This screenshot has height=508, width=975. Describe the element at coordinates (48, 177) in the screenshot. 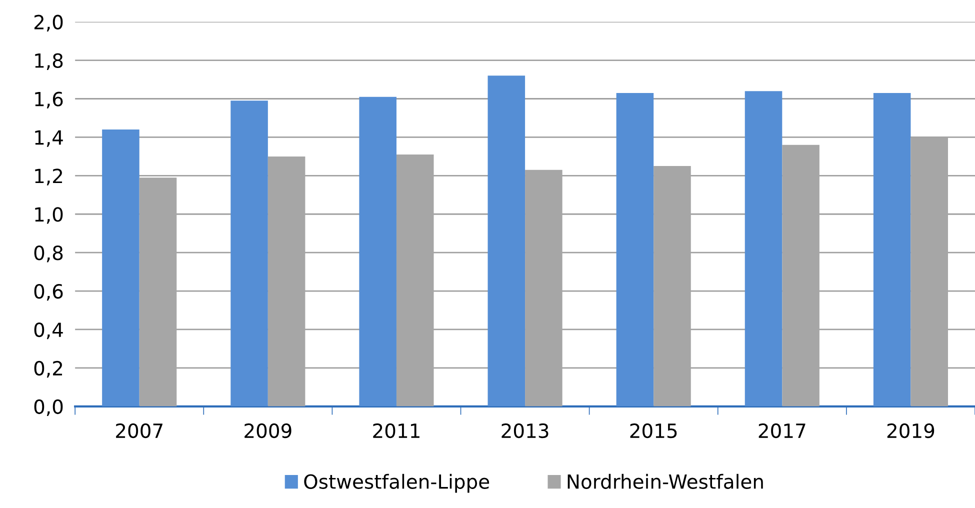

I see `y-tick-label: 1,2` at that location.